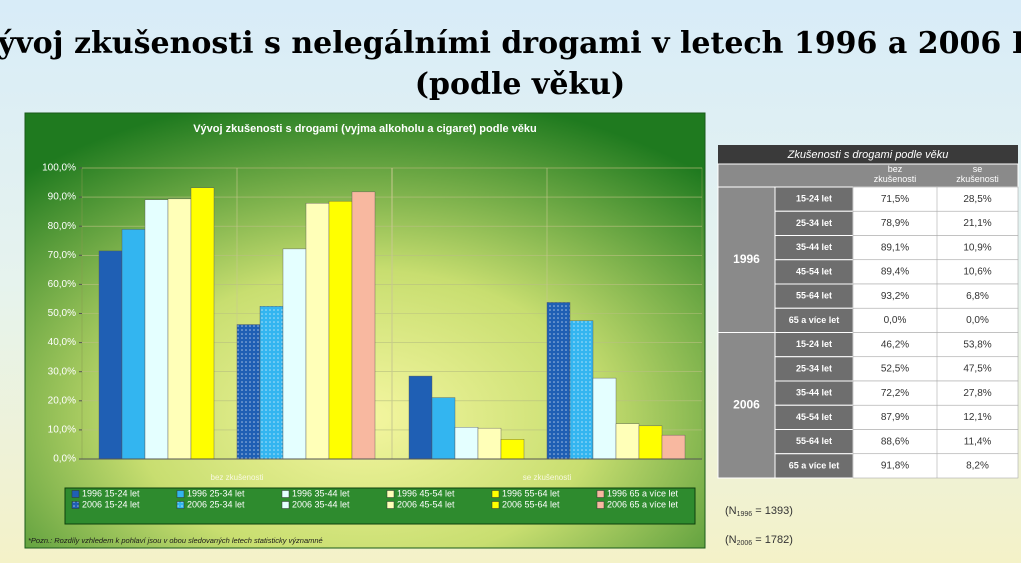 The image size is (1021, 563). I want to click on legend-label: 1996 65 a více let, so click(643, 493).